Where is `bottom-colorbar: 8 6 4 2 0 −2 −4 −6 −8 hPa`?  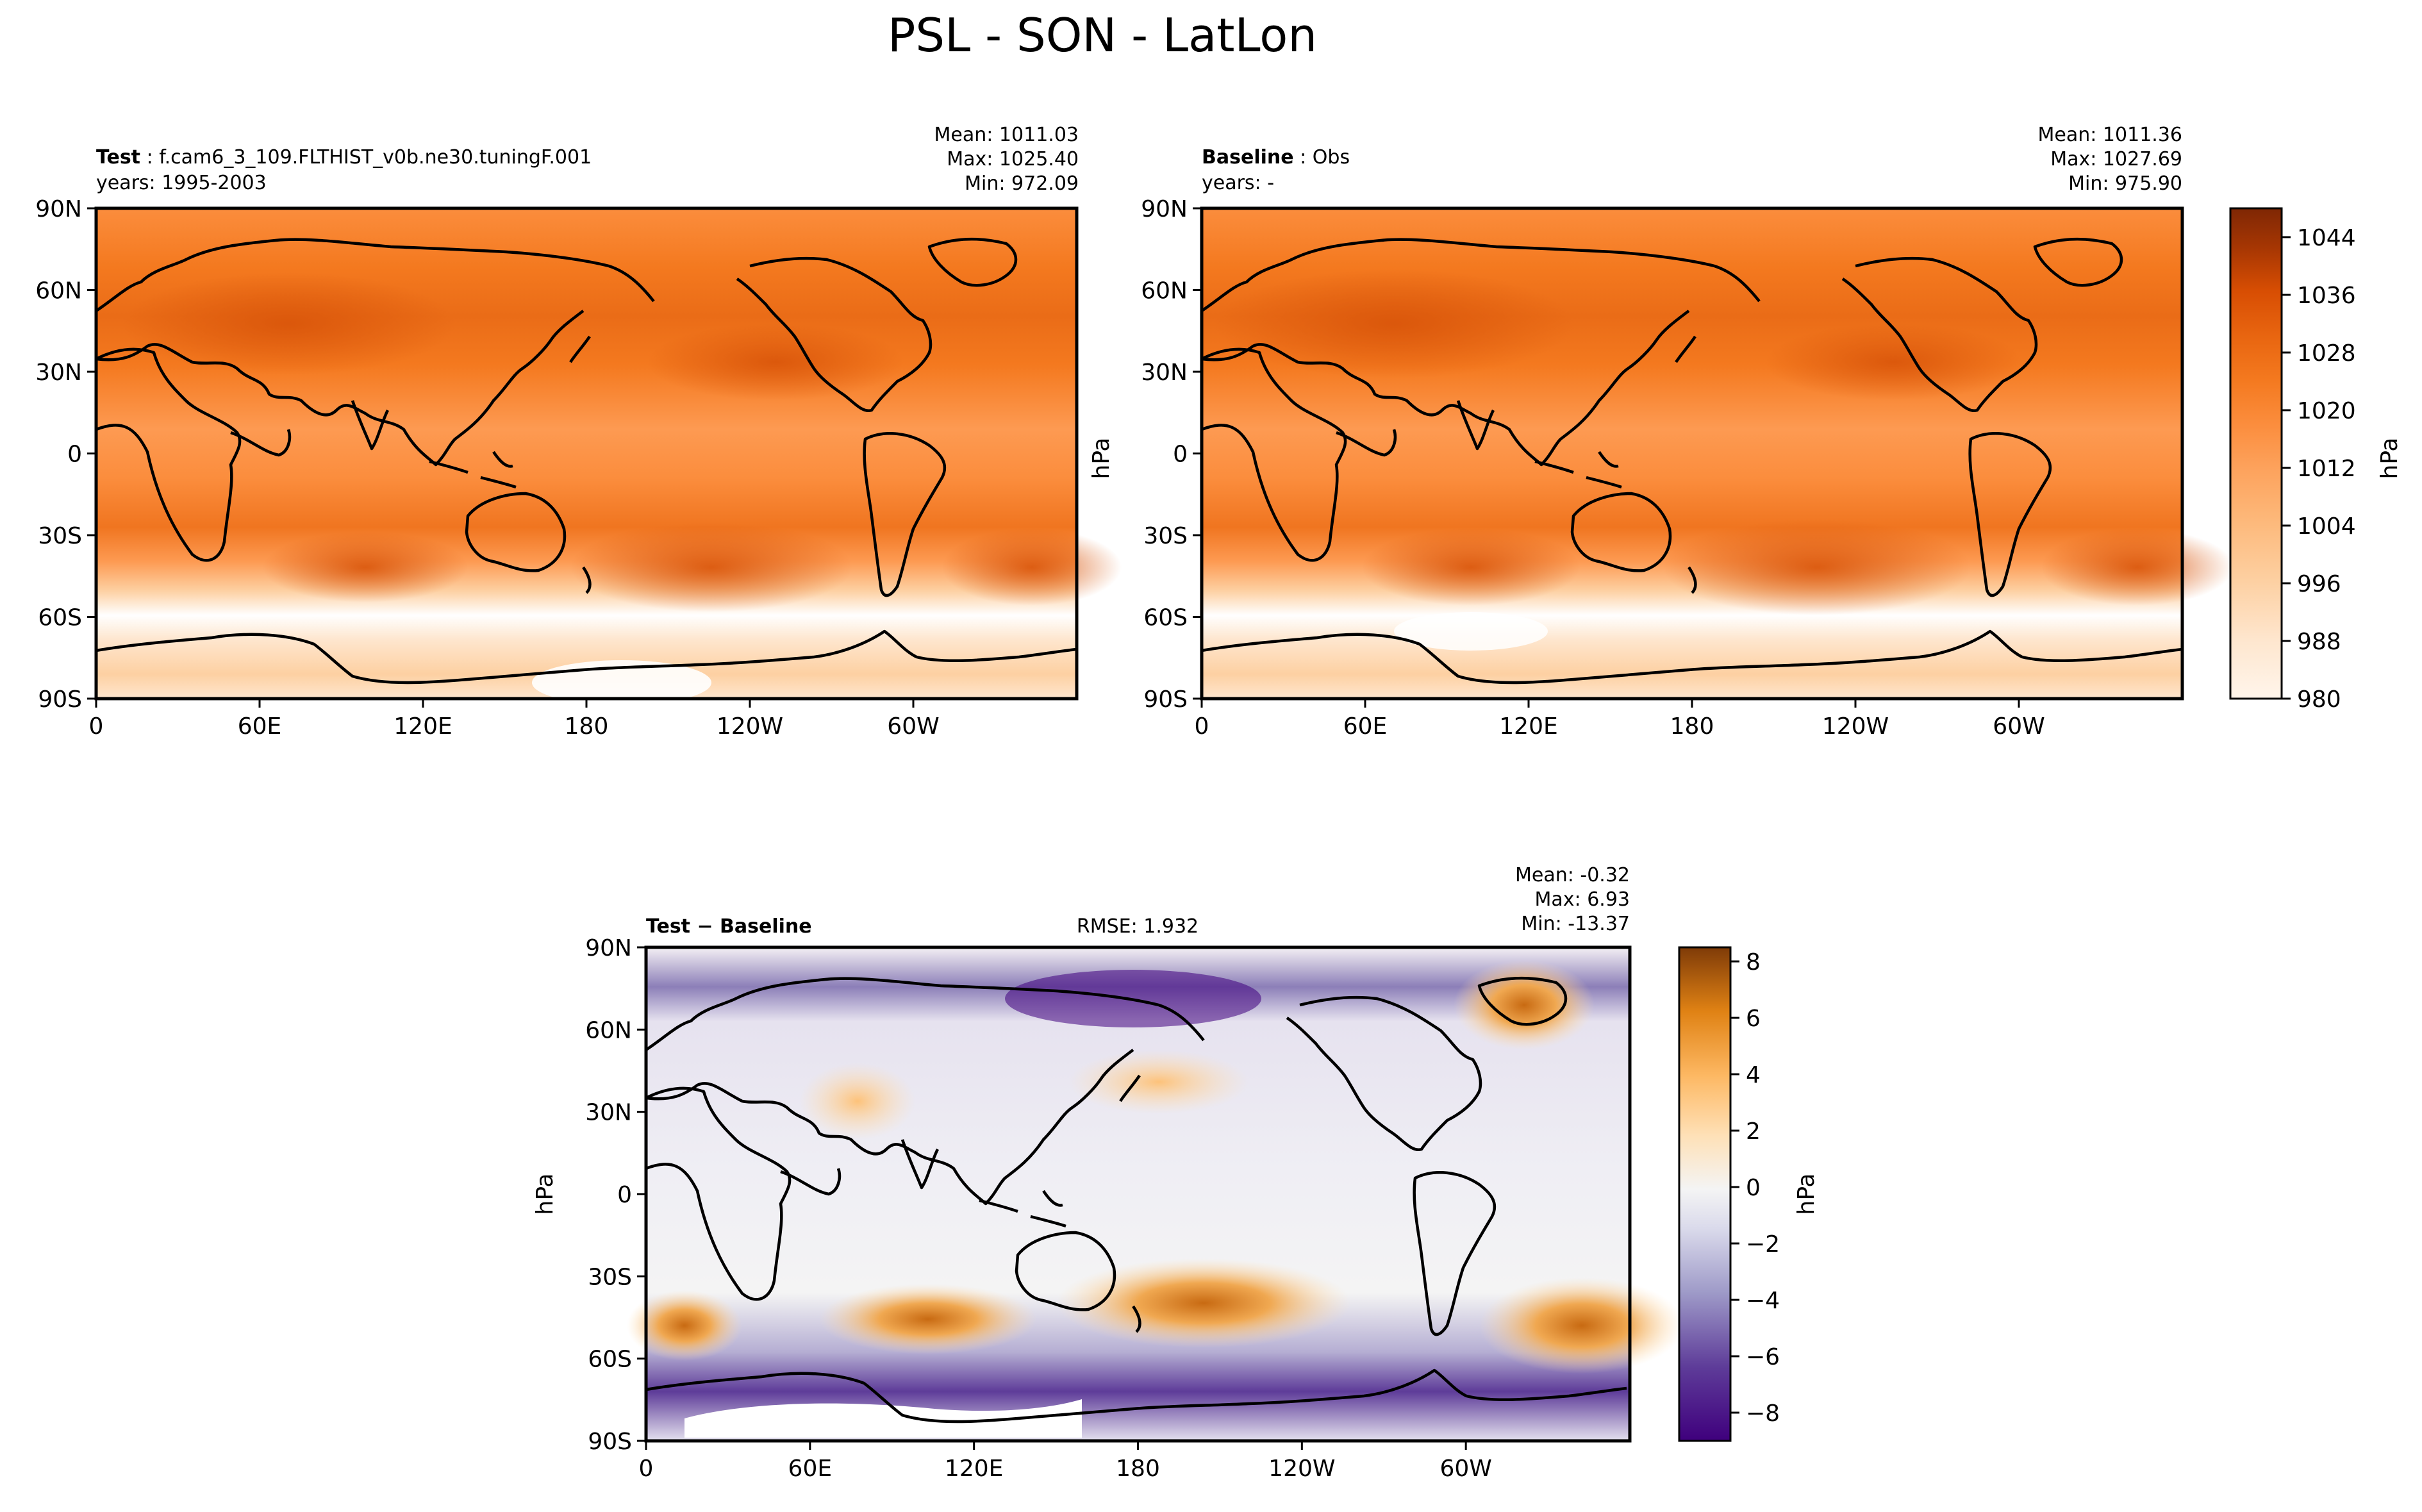 bottom-colorbar: 8 6 4 2 0 −2 −4 −6 −8 hPa is located at coordinates (1749, 1194).